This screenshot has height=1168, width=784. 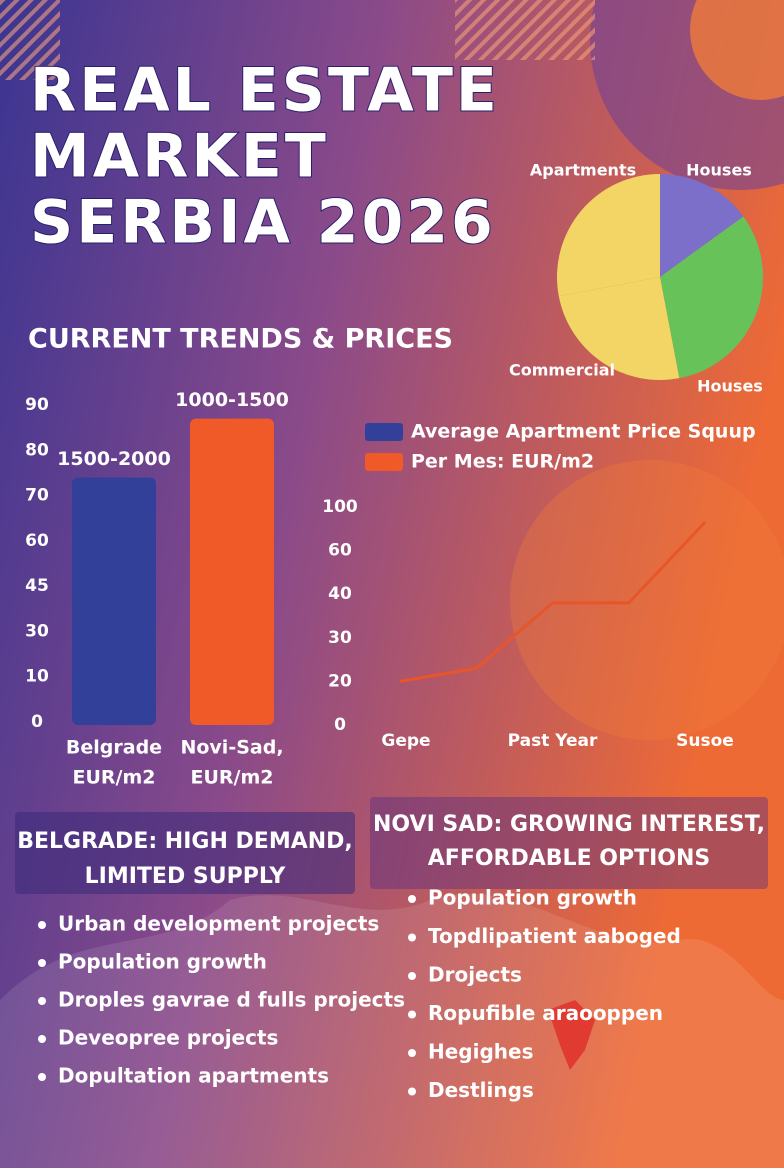 I want to click on bar-annotation: 1500-2000, so click(x=114, y=459).